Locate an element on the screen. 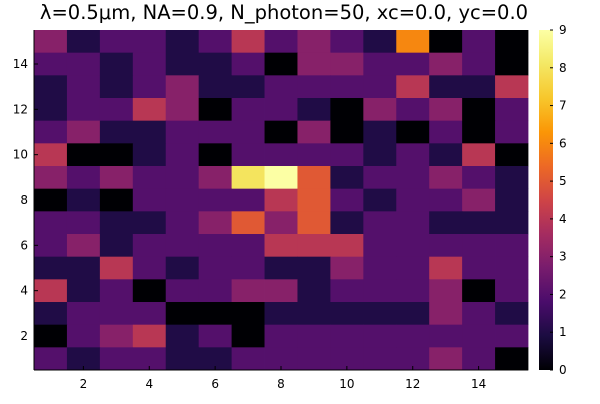 The width and height of the screenshot is (600, 404). x-tick-label: 6 is located at coordinates (215, 384).